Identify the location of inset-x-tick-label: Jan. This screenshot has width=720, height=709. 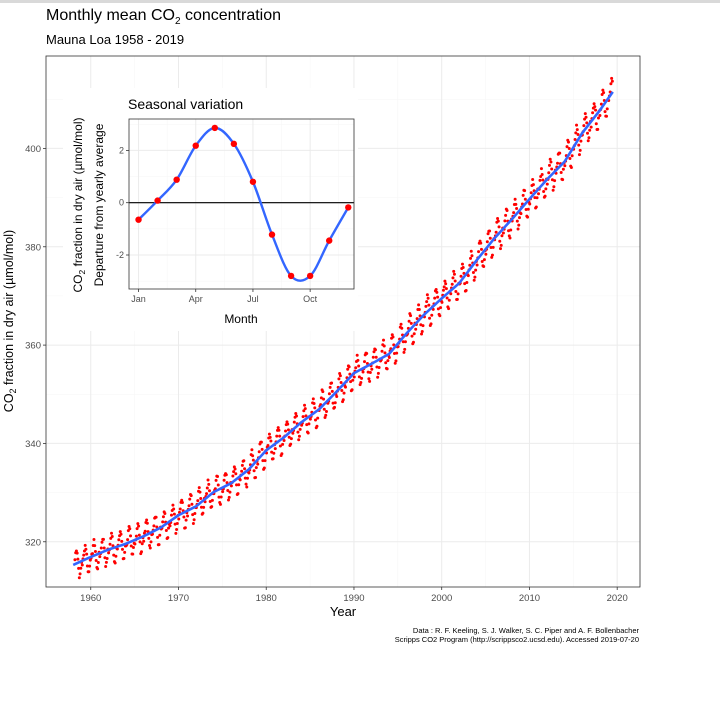
(138, 299).